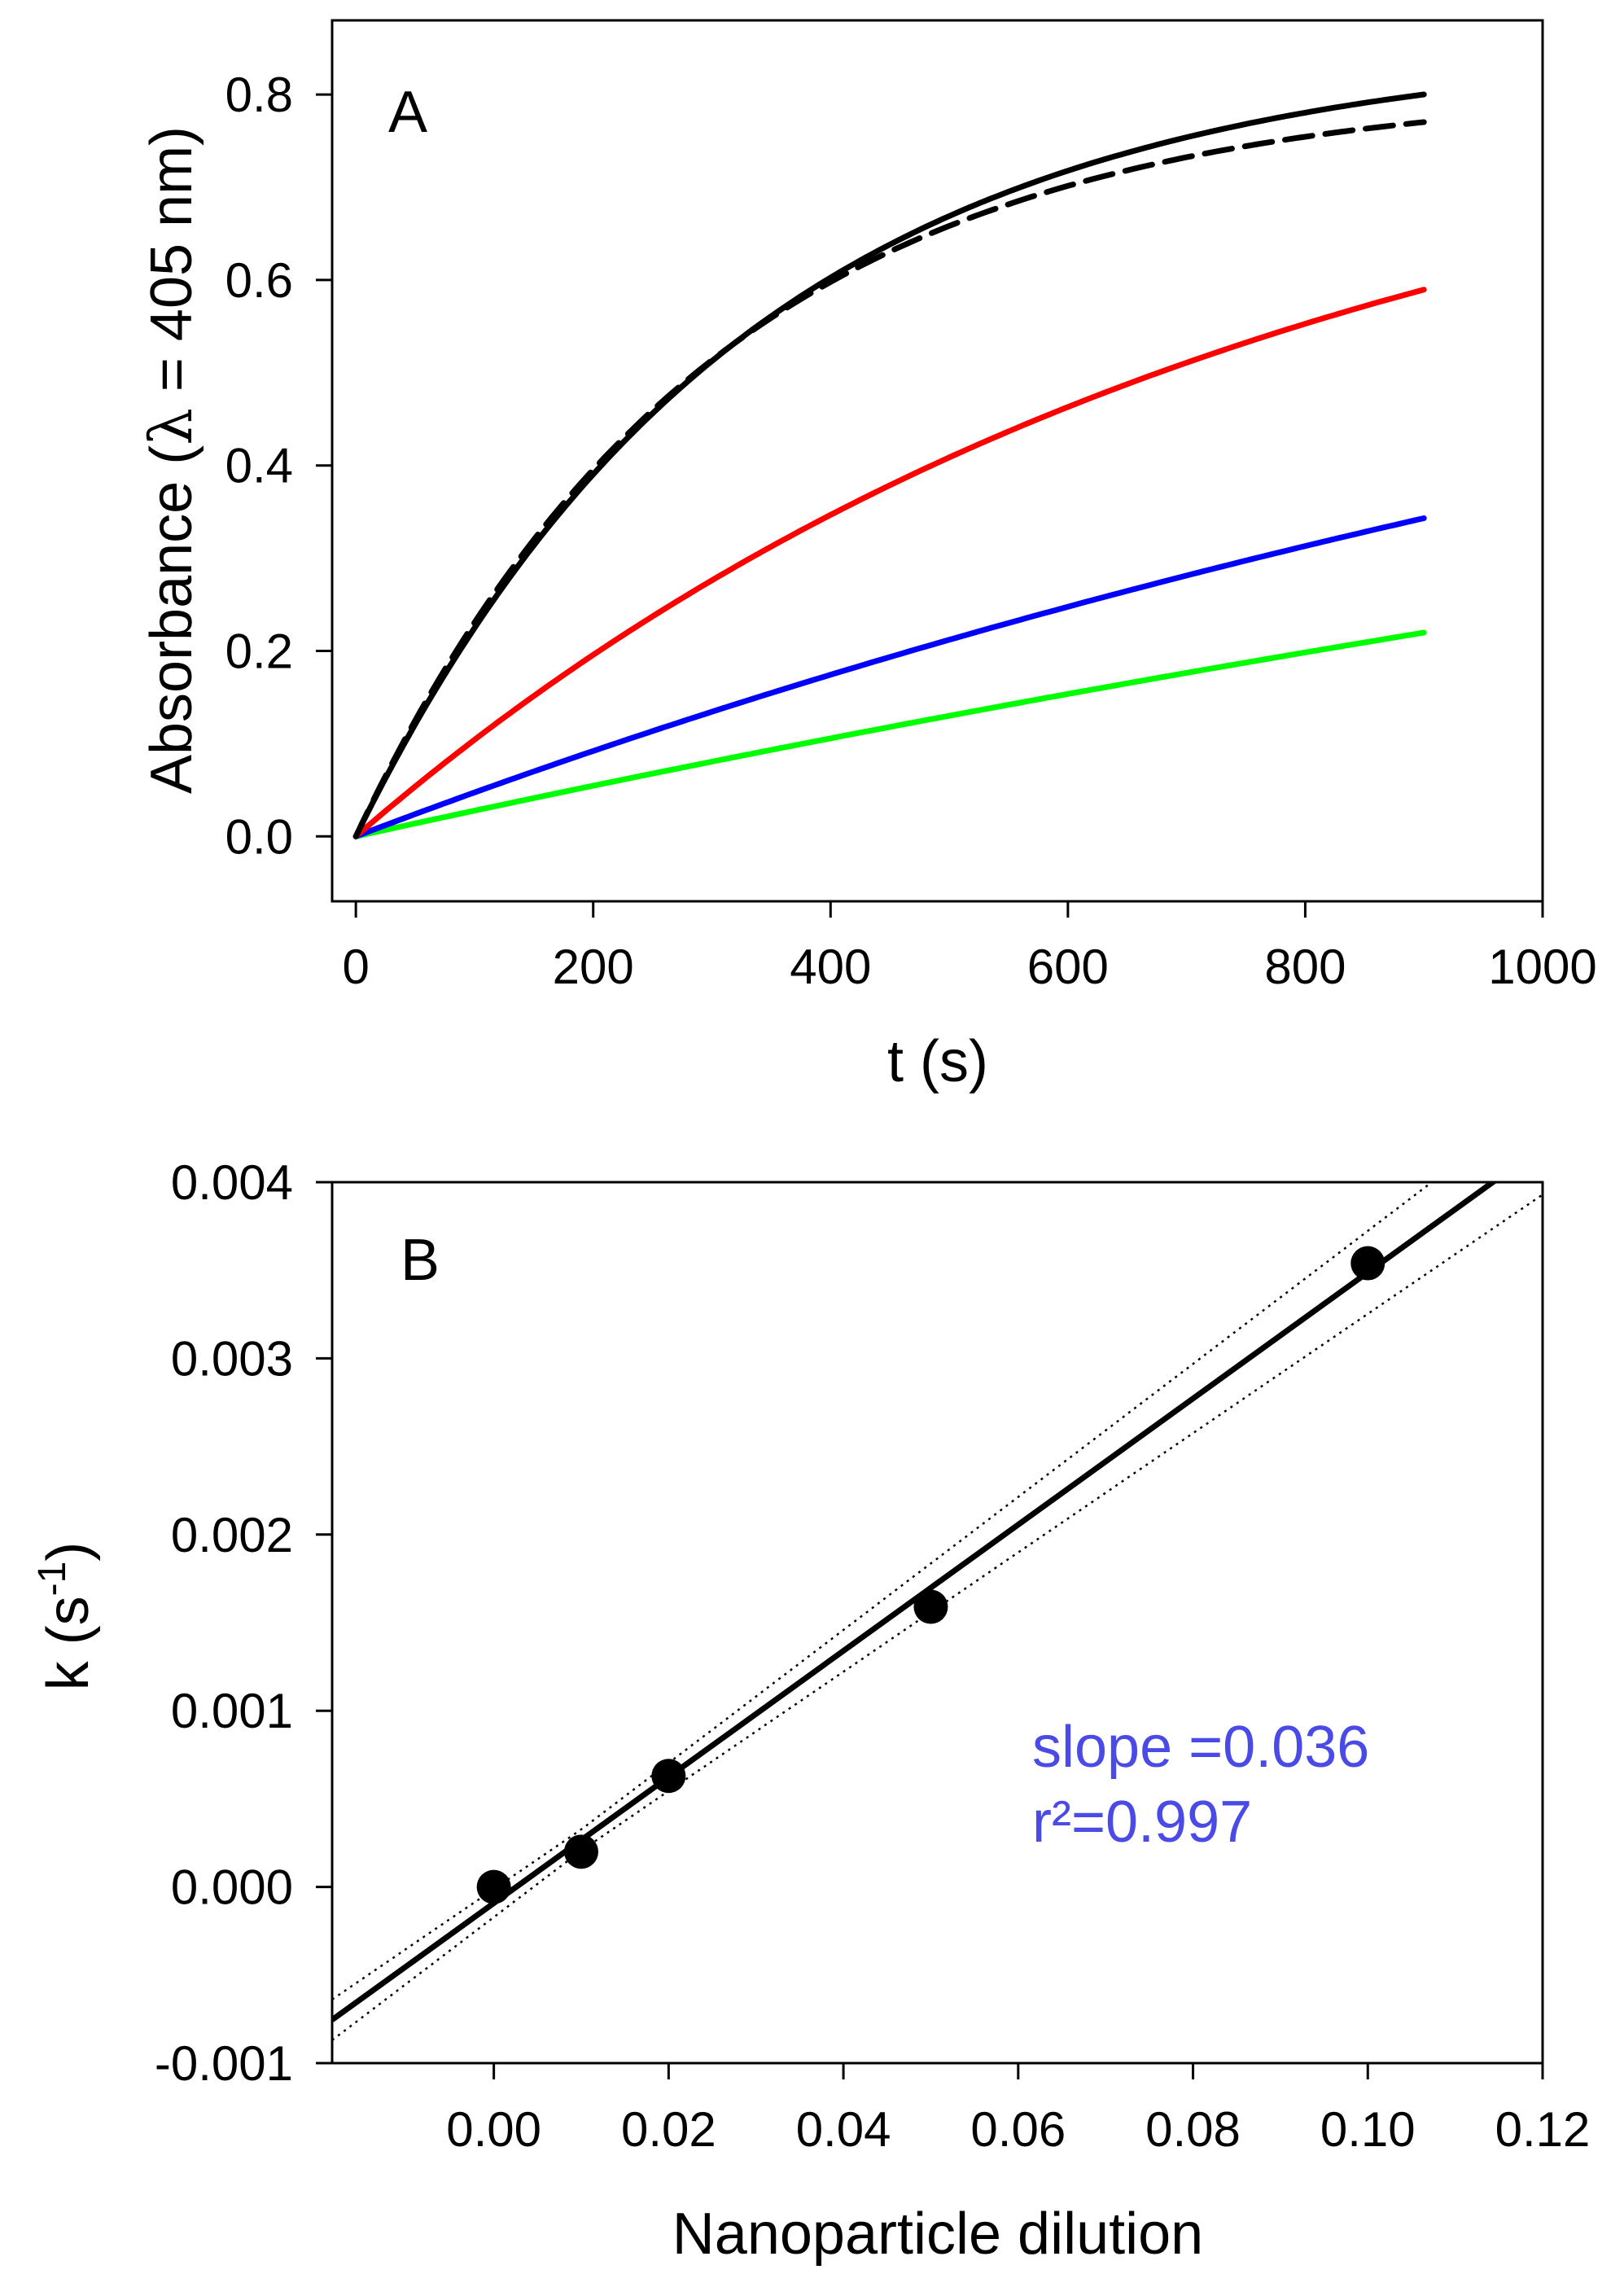 This screenshot has width=1624, height=2274. Describe the element at coordinates (593, 967) in the screenshot. I see `panel-a-x-tick-label: 200` at that location.